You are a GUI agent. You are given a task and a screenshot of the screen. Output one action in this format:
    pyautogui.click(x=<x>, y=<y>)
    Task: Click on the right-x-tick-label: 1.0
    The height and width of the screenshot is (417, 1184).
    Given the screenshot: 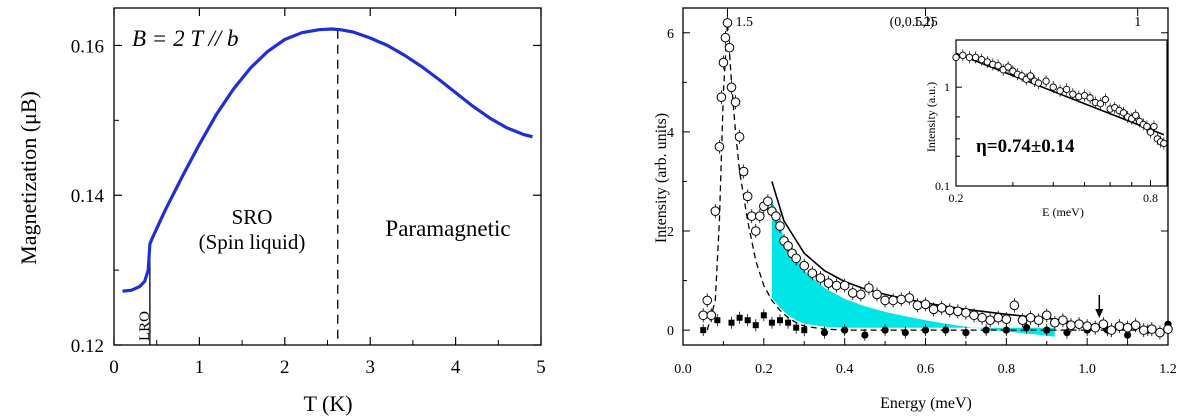 What is the action you would take?
    pyautogui.click(x=1087, y=369)
    